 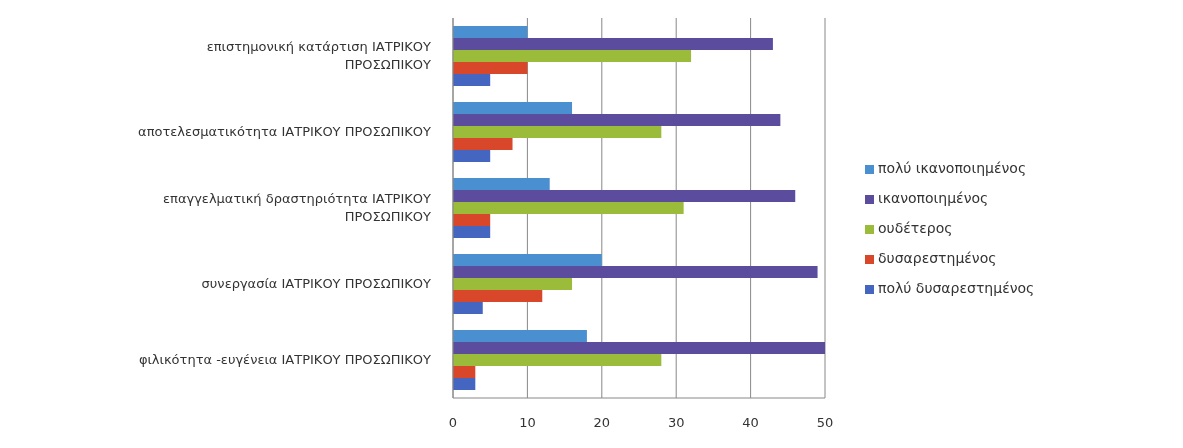 What do you see at coordinates (527, 423) in the screenshot?
I see `x-tick-label: 10` at bounding box center [527, 423].